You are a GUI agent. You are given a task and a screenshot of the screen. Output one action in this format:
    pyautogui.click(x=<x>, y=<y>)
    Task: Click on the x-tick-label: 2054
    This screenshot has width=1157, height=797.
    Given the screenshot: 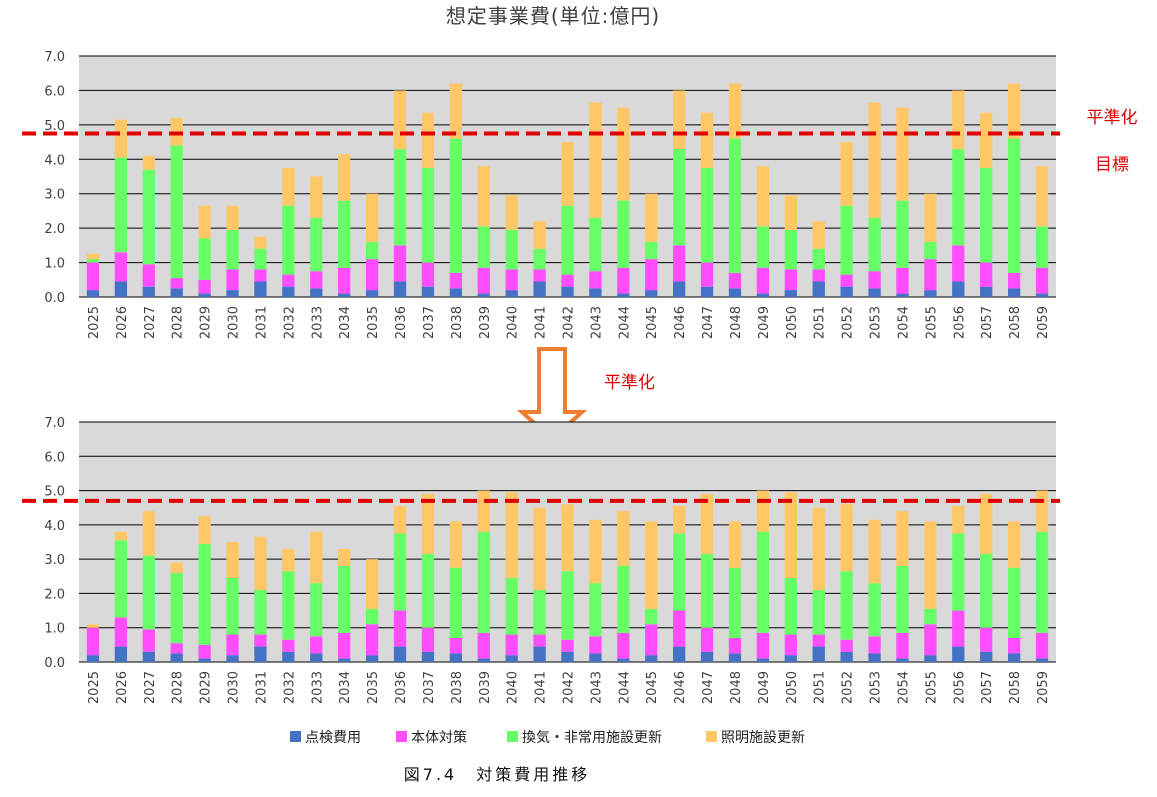 What is the action you would take?
    pyautogui.click(x=903, y=687)
    